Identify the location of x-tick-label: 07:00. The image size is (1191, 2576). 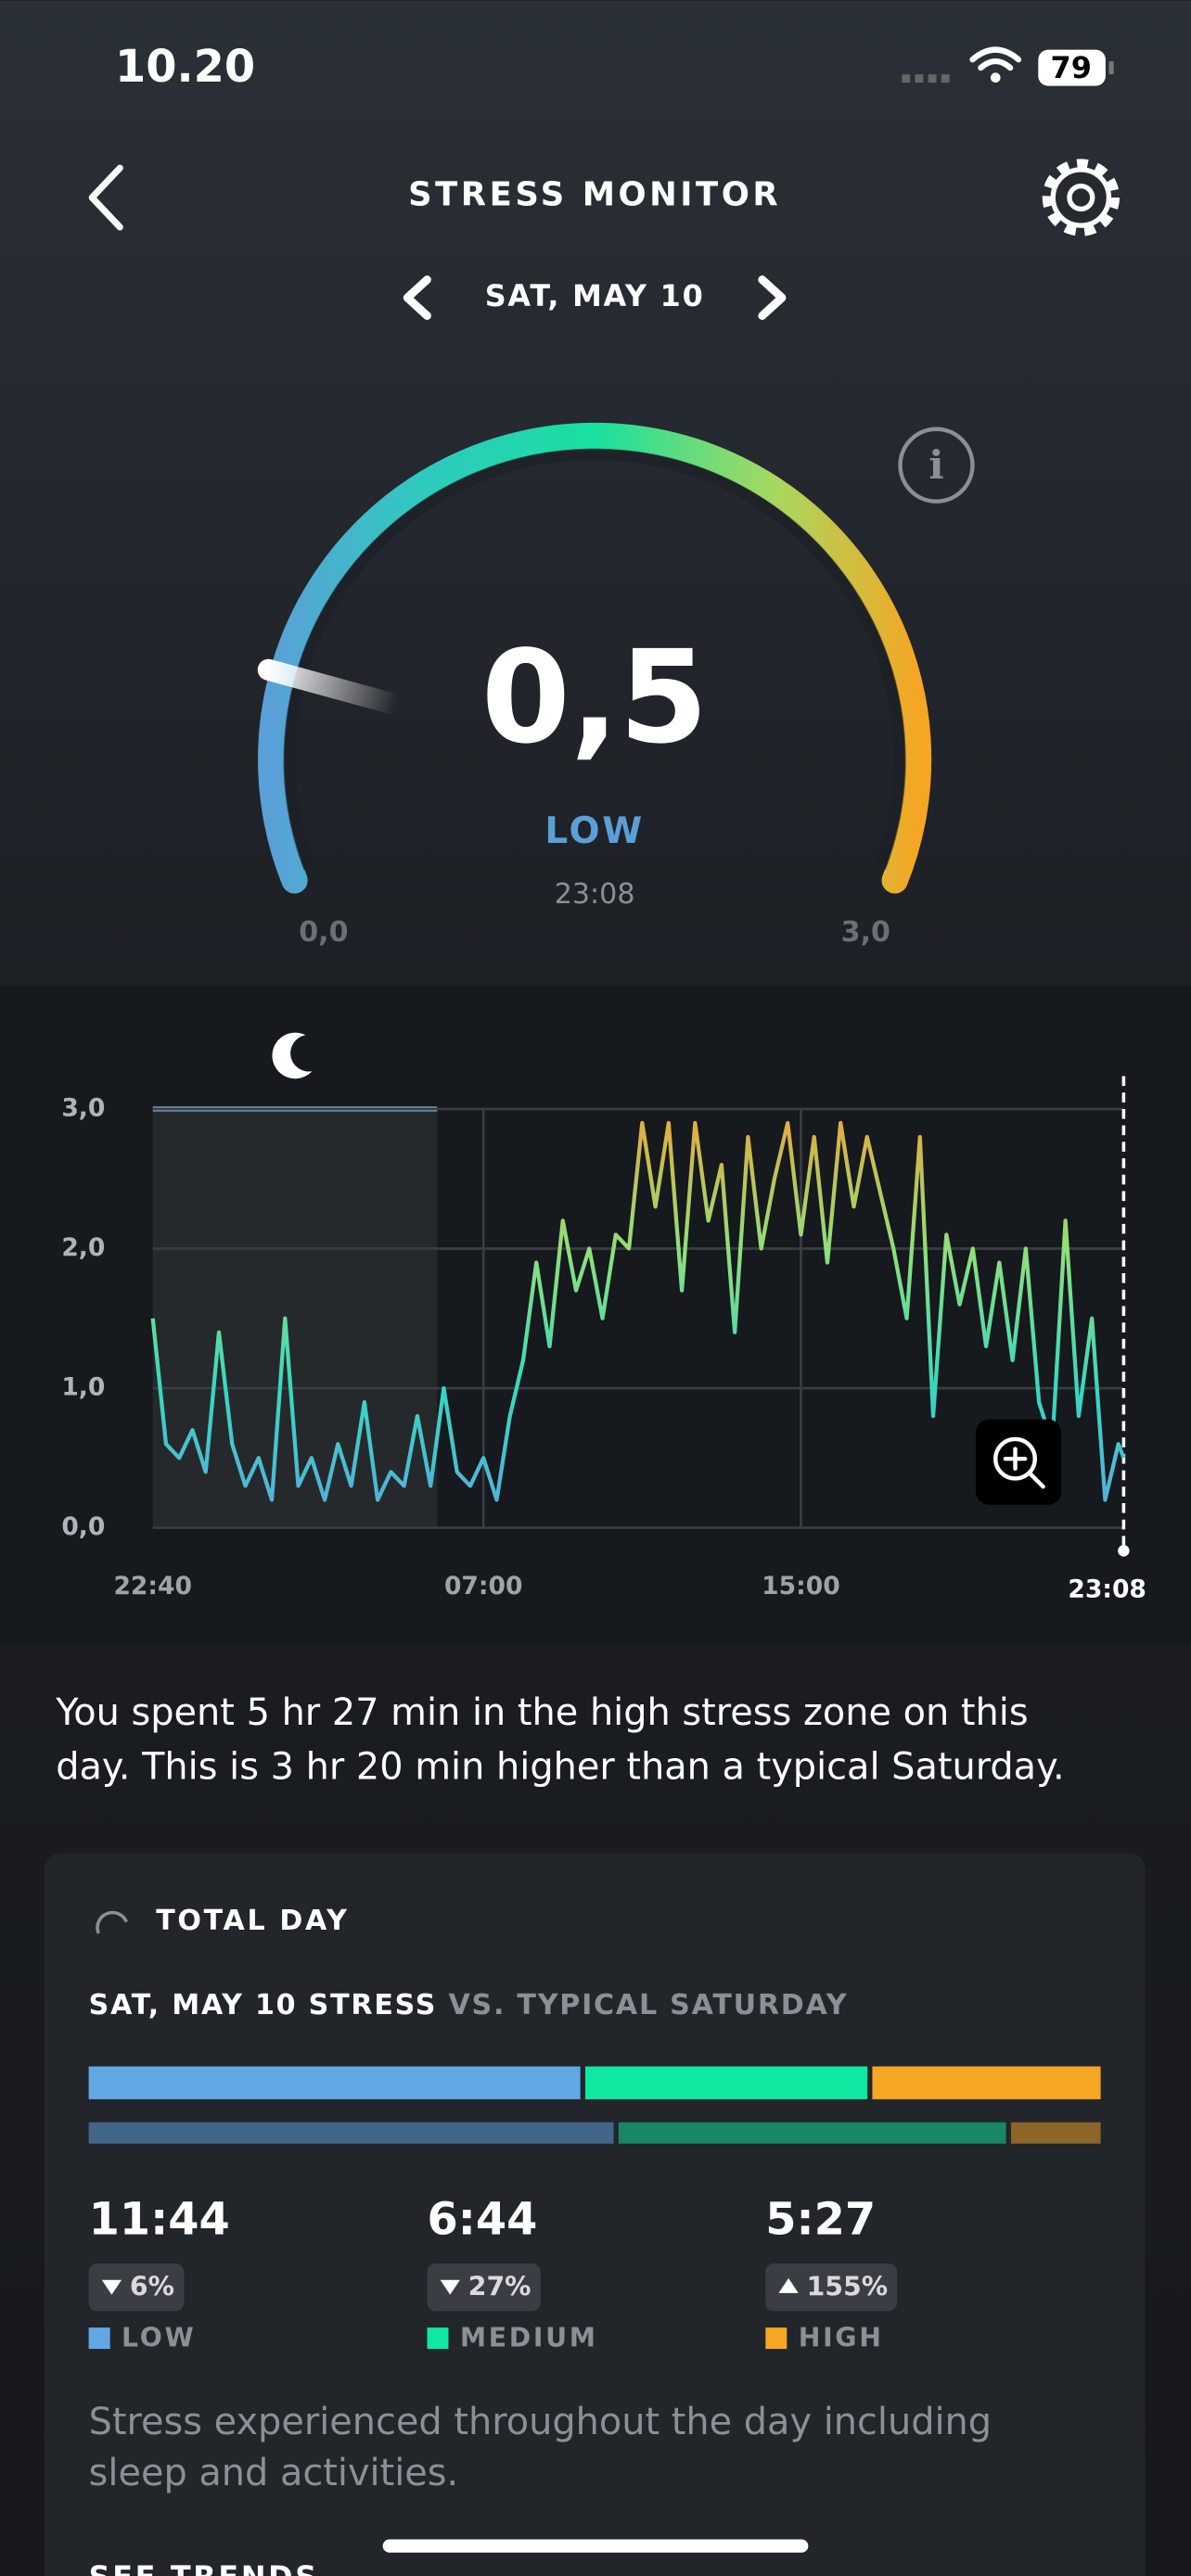
(484, 1586).